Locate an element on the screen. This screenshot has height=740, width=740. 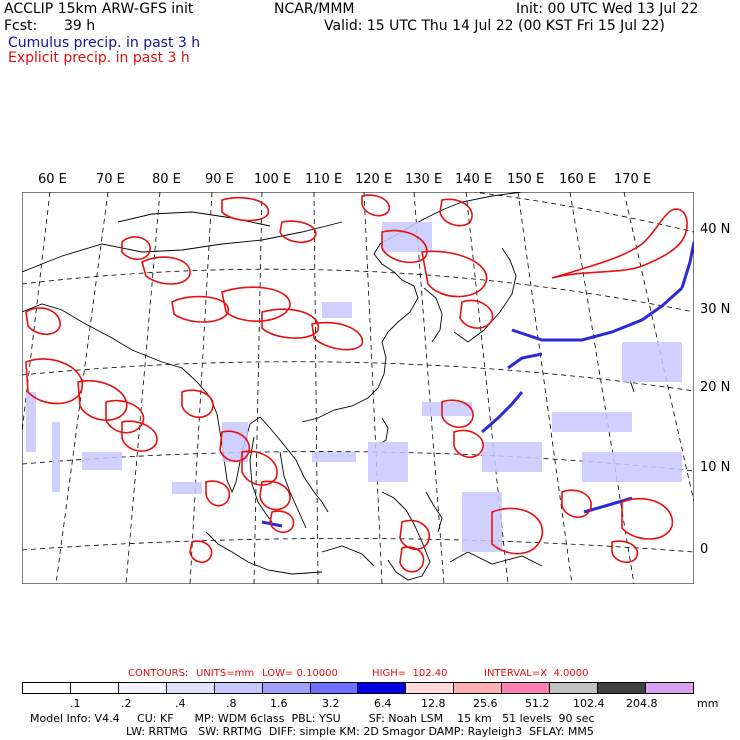
colorbar-tick: .4 is located at coordinates (180, 703).